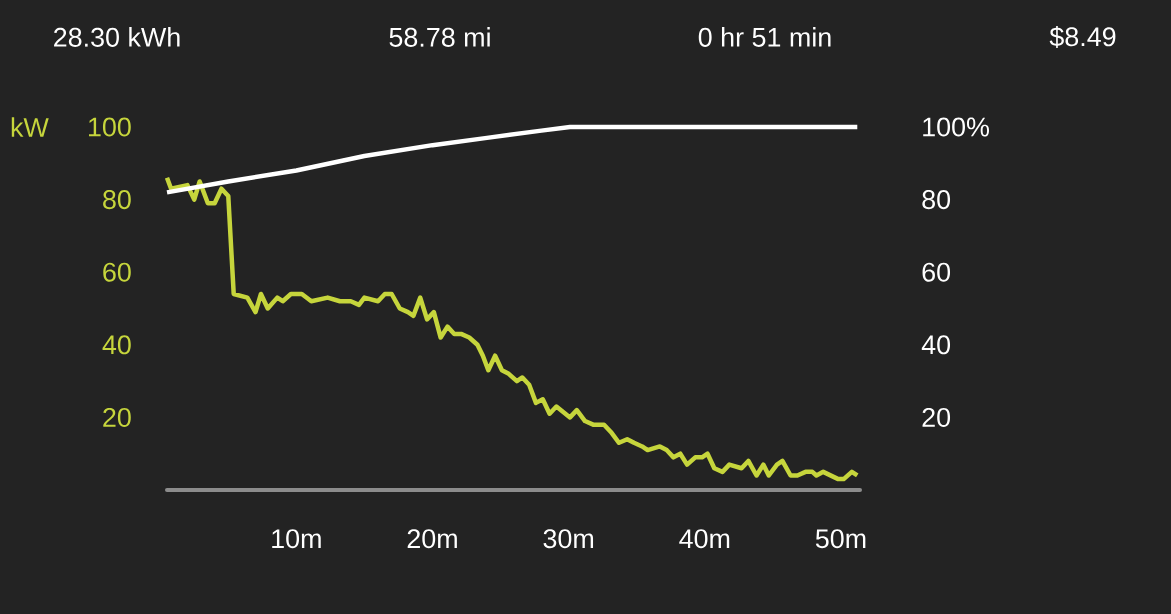  I want to click on text: $8.49, so click(1082, 37).